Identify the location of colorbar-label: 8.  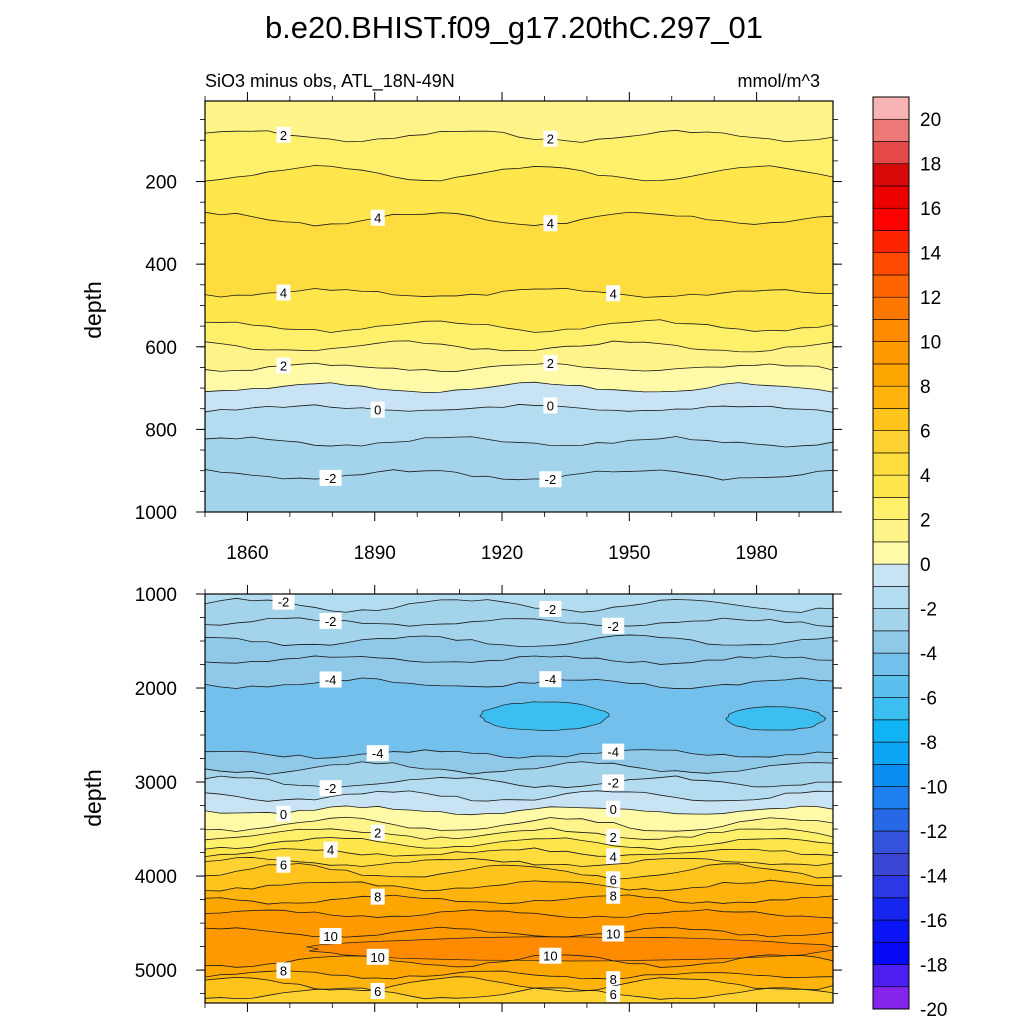
(925, 387).